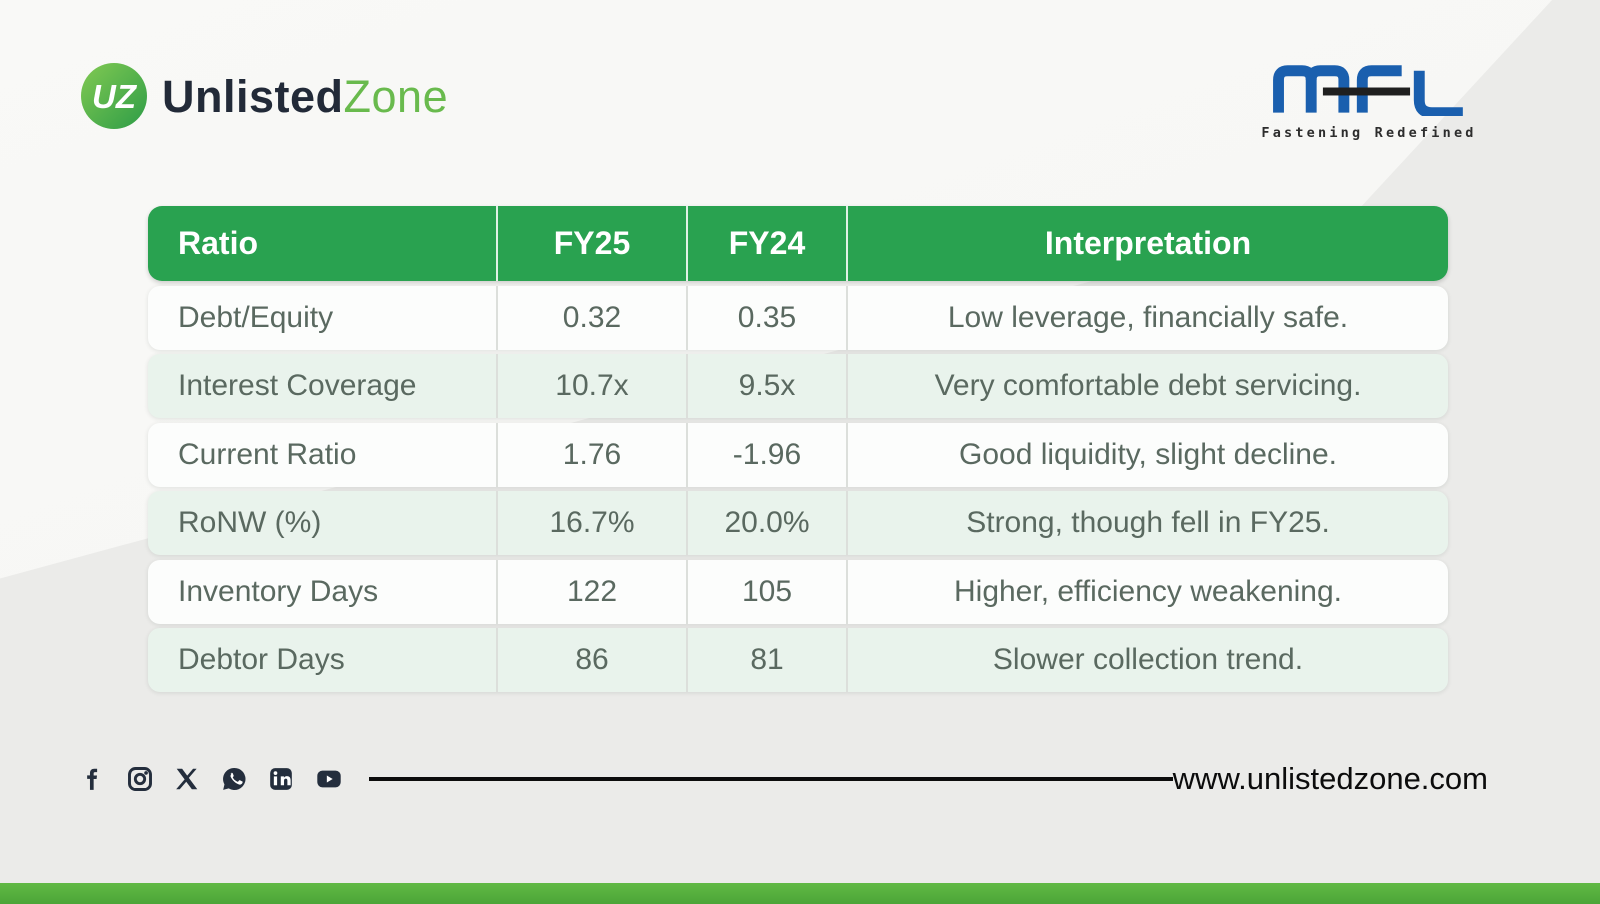 The width and height of the screenshot is (1600, 904). What do you see at coordinates (211, 779) in the screenshot?
I see `social-icons` at bounding box center [211, 779].